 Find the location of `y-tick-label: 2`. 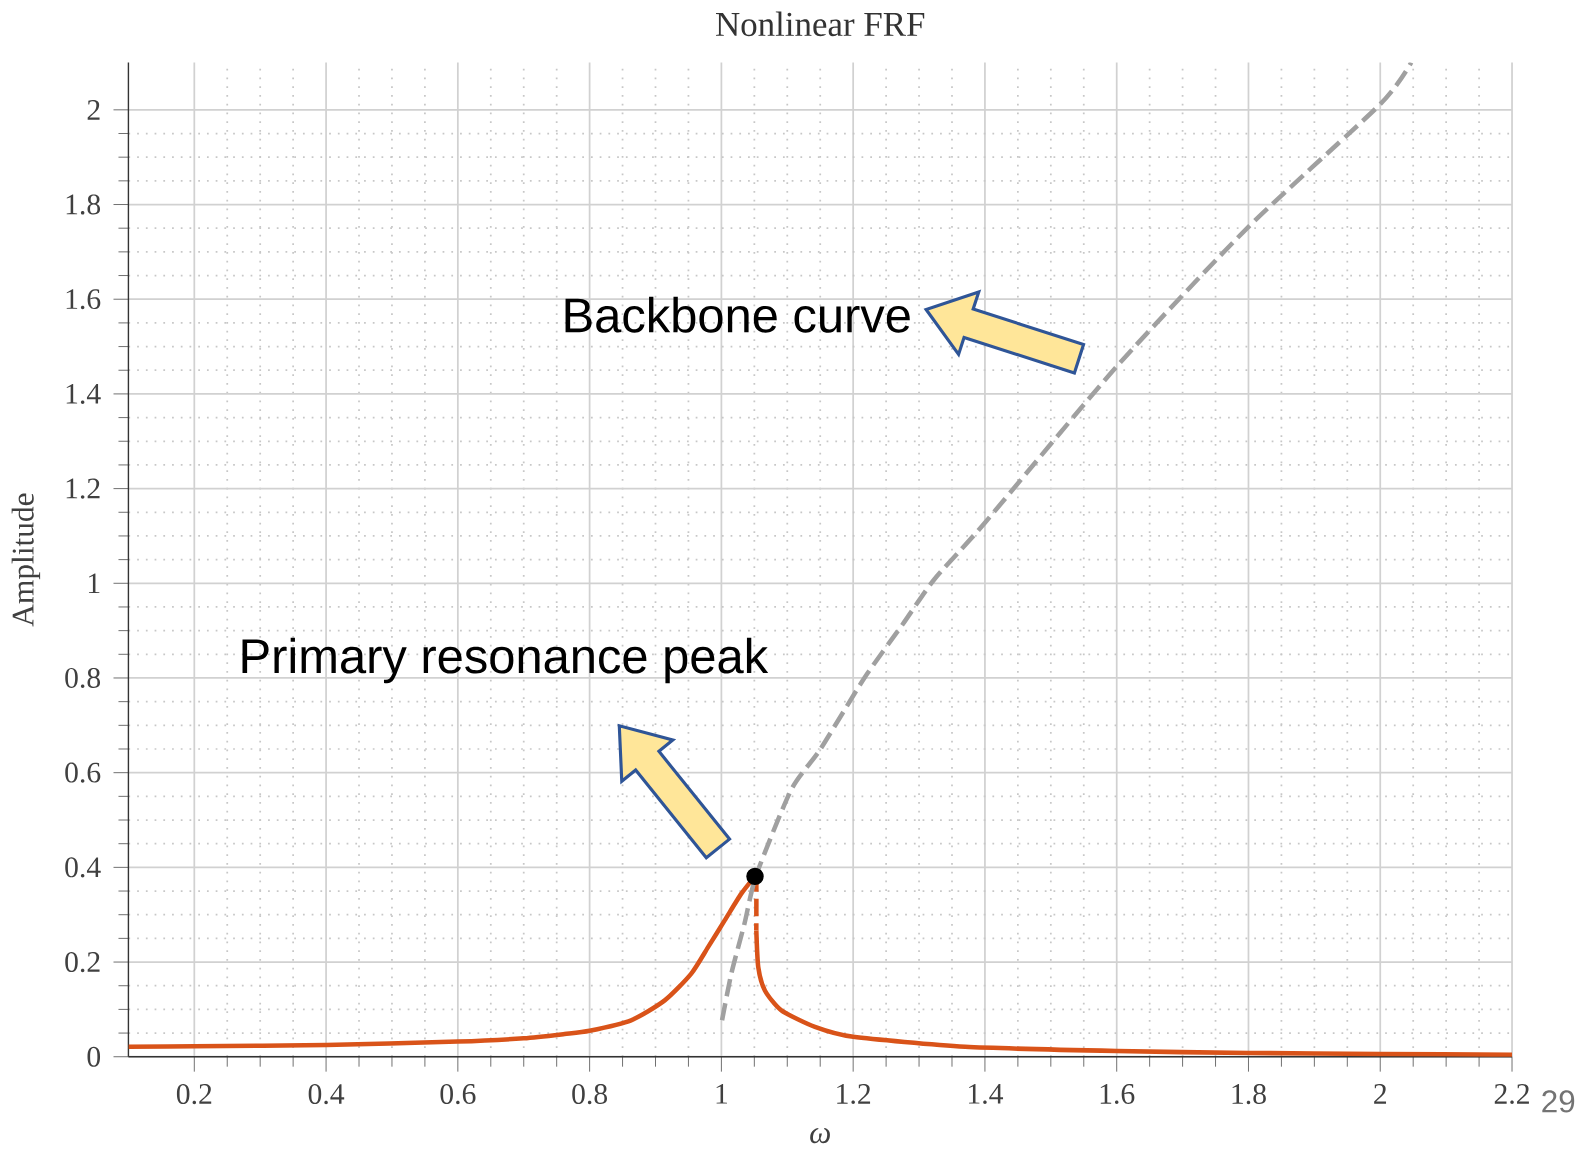

y-tick-label: 2 is located at coordinates (93, 110).